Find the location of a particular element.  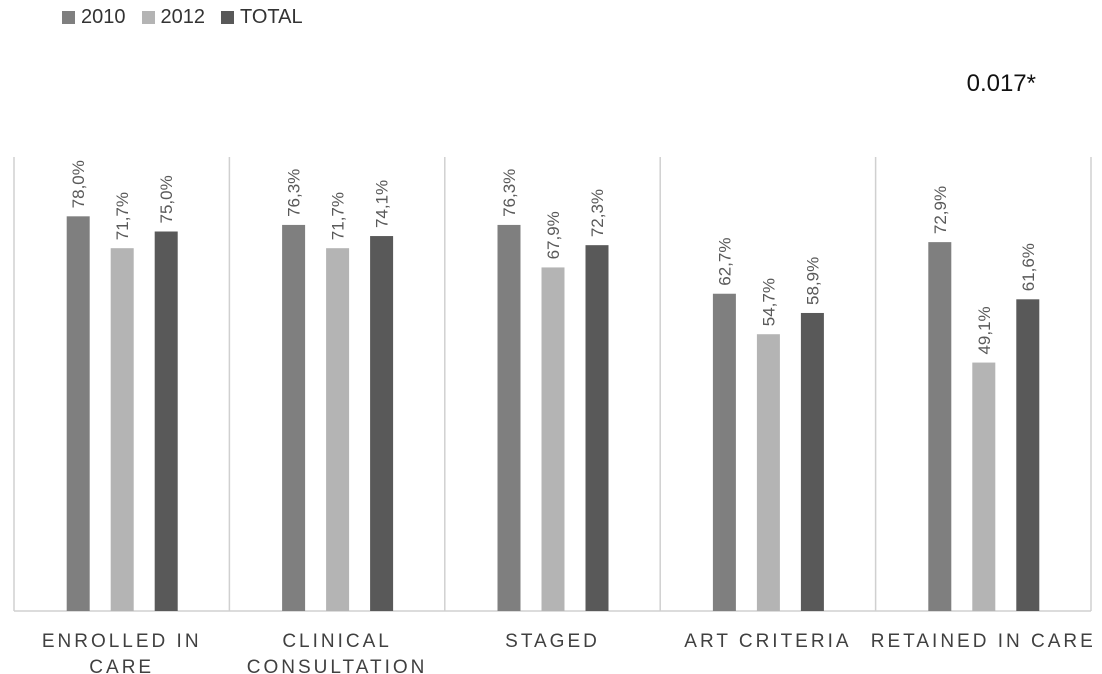

legend-swatch-2010 is located at coordinates (68, 17).